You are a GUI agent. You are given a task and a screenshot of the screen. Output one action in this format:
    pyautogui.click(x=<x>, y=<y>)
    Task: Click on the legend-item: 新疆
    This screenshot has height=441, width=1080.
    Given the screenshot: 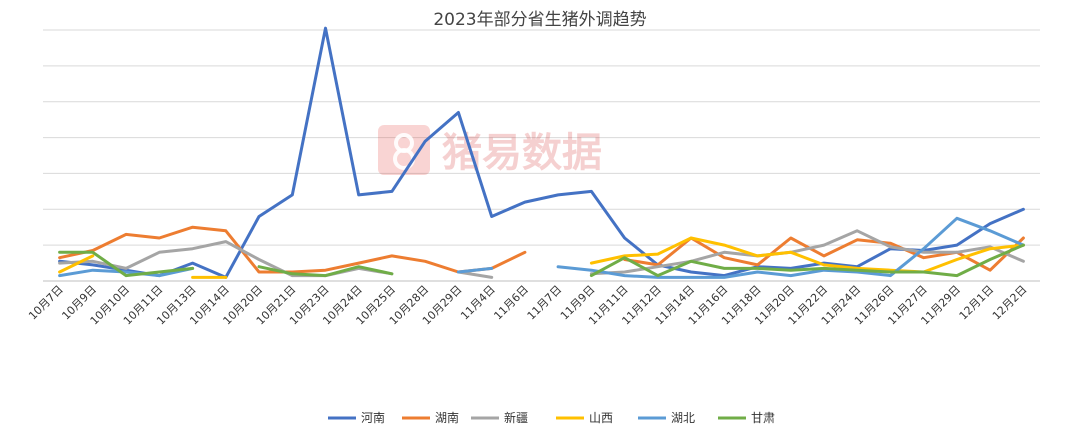 What is the action you would take?
    pyautogui.click(x=499, y=417)
    